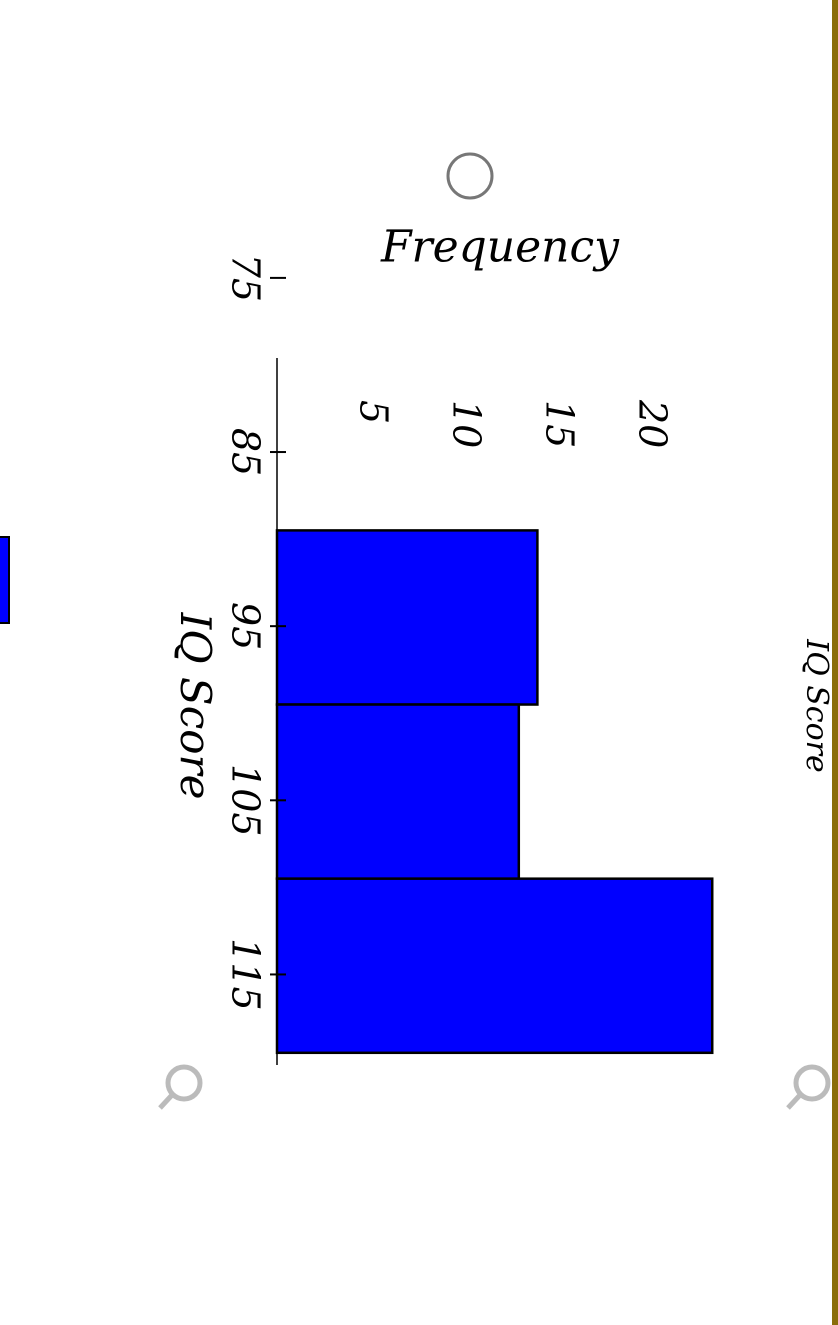 This screenshot has height=1325, width=838. What do you see at coordinates (470, 176) in the screenshot?
I see `radio-icon` at bounding box center [470, 176].